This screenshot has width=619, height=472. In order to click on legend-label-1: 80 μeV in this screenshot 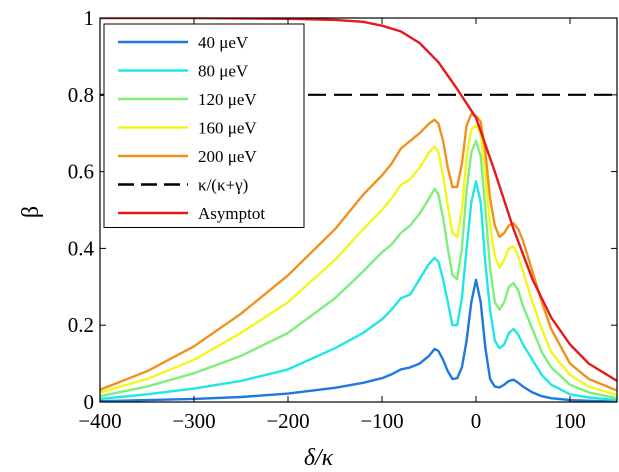, I will do `click(223, 71)`.